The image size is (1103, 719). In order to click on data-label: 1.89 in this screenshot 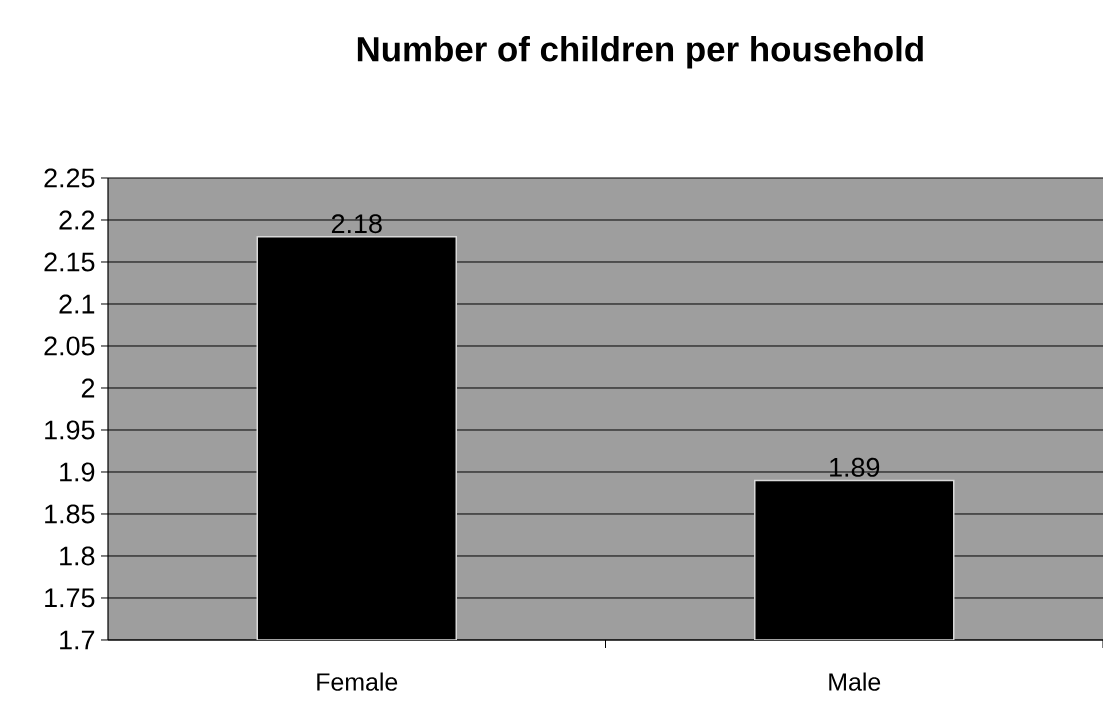, I will do `click(855, 467)`.